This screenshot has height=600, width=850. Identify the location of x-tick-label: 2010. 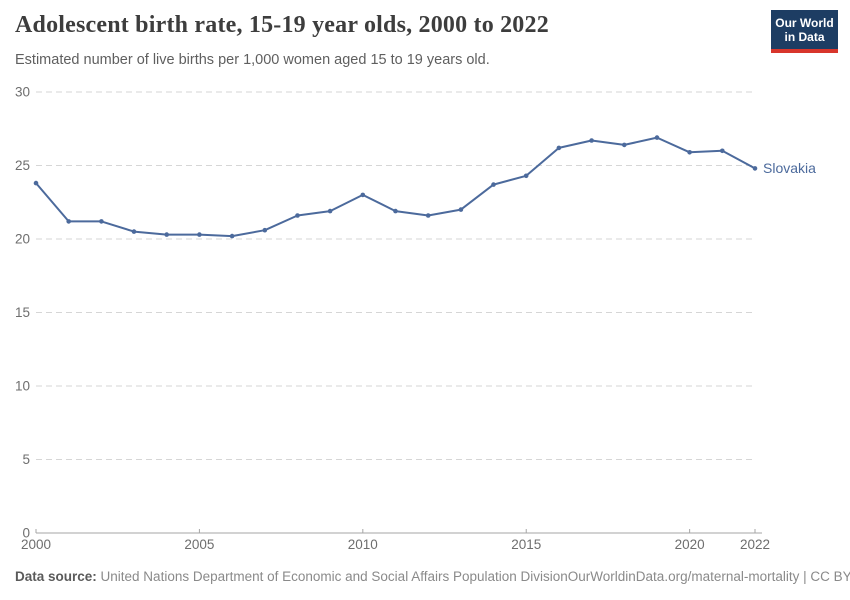
(363, 544).